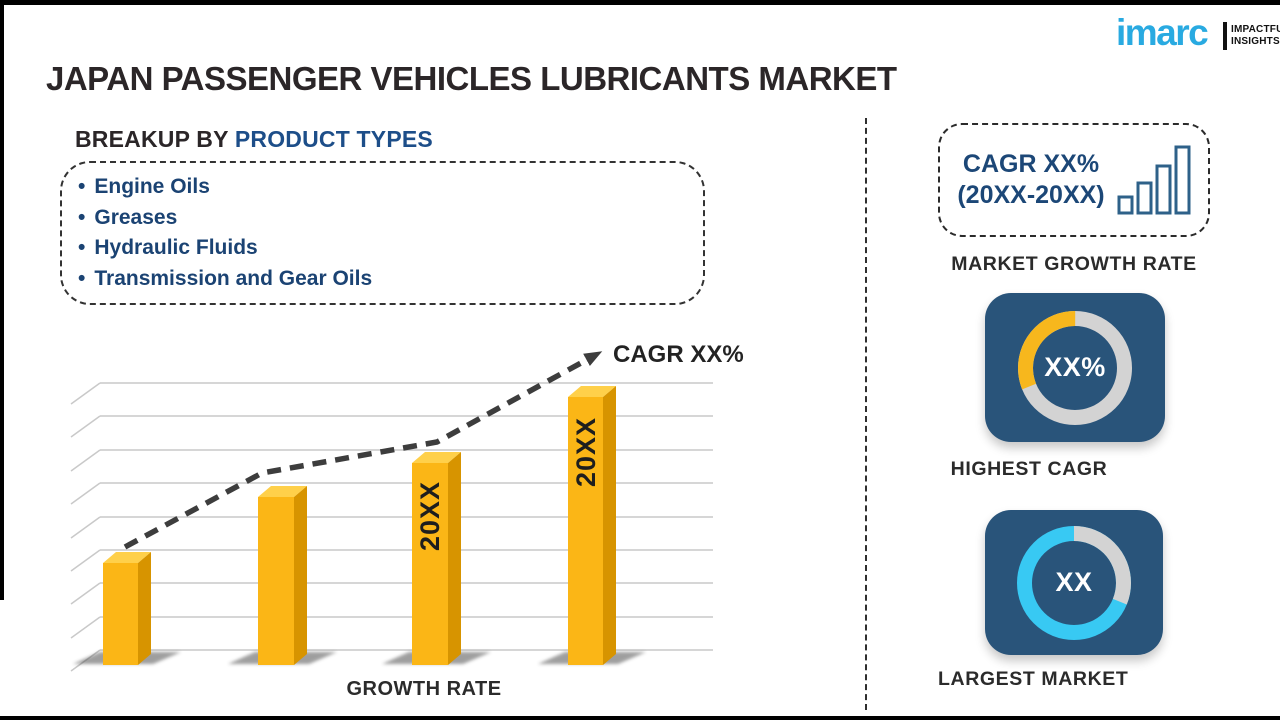 The width and height of the screenshot is (1280, 720). I want to click on largest-market-donut-icon, so click(1074, 582).